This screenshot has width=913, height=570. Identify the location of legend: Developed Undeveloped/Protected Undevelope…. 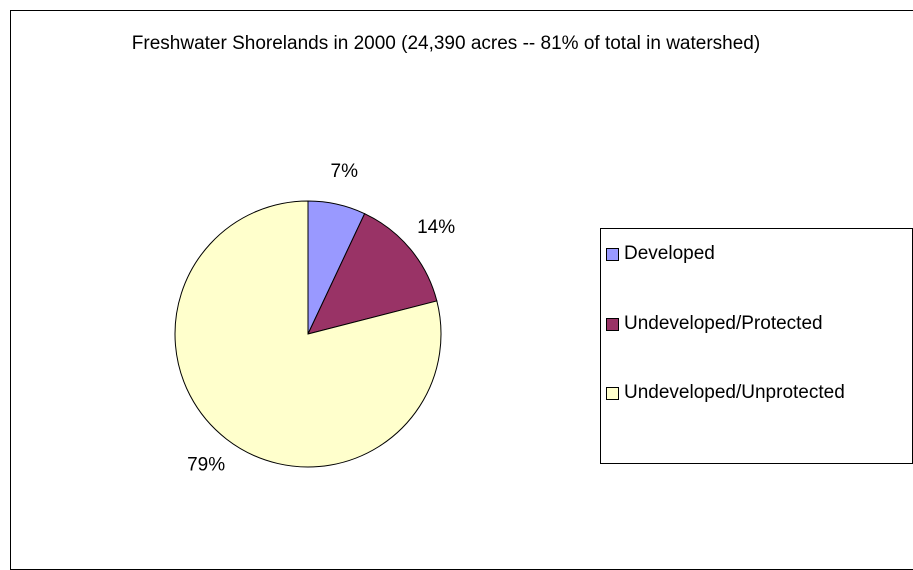
(756, 346).